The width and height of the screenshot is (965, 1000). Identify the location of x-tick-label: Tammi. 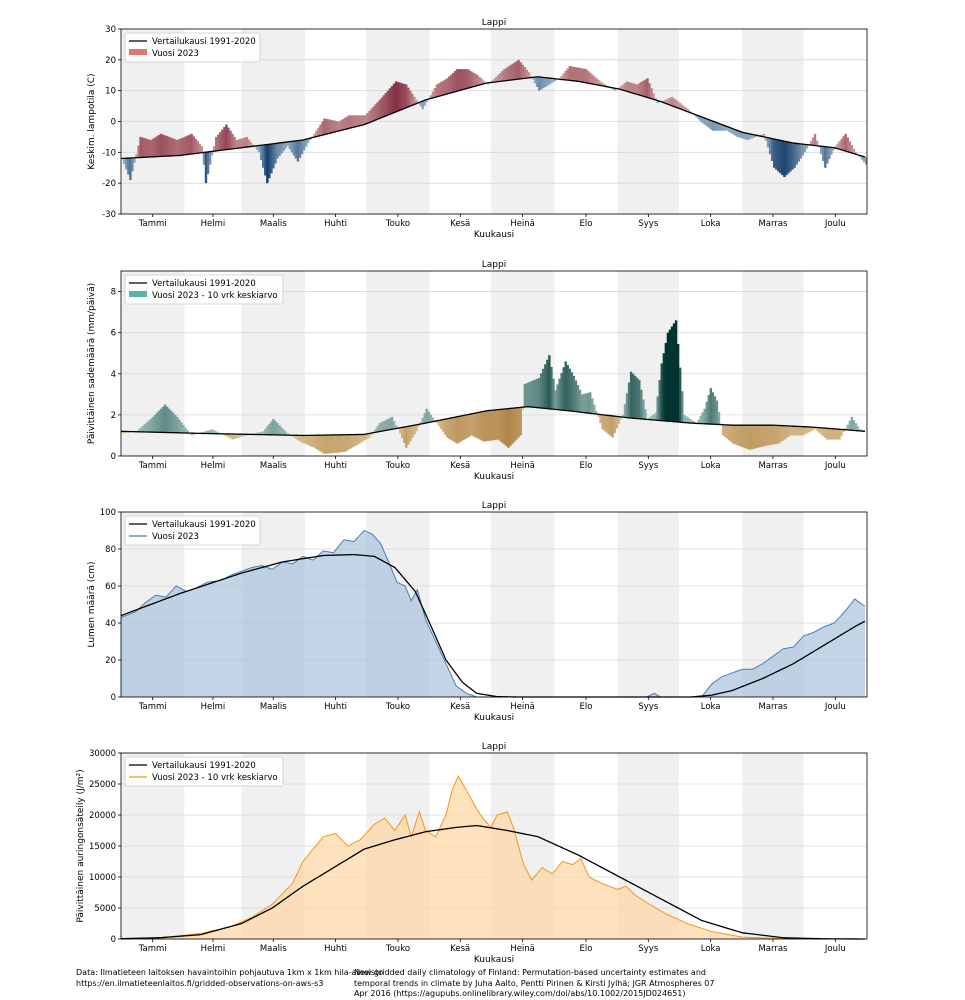
(152, 466).